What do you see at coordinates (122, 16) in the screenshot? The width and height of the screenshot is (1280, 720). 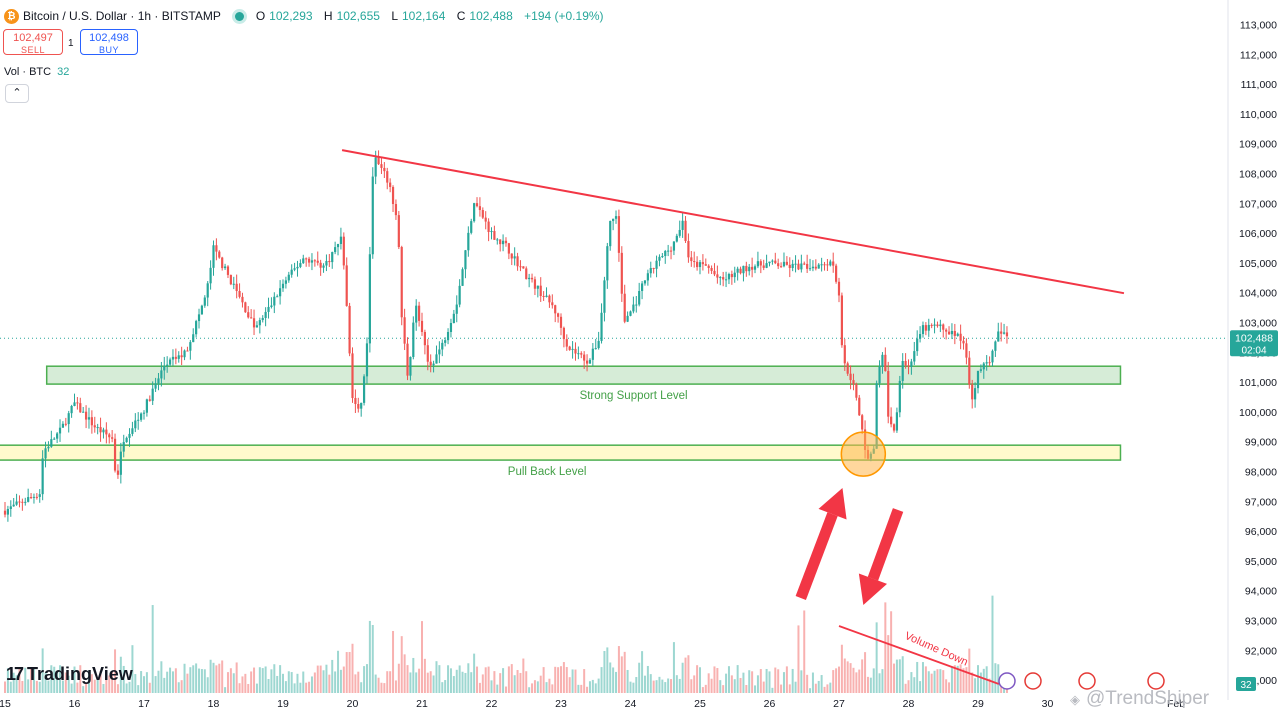 I see `symbol-title: Bitcoin / U.S. Dollar · 1h · BITSTAMP` at bounding box center [122, 16].